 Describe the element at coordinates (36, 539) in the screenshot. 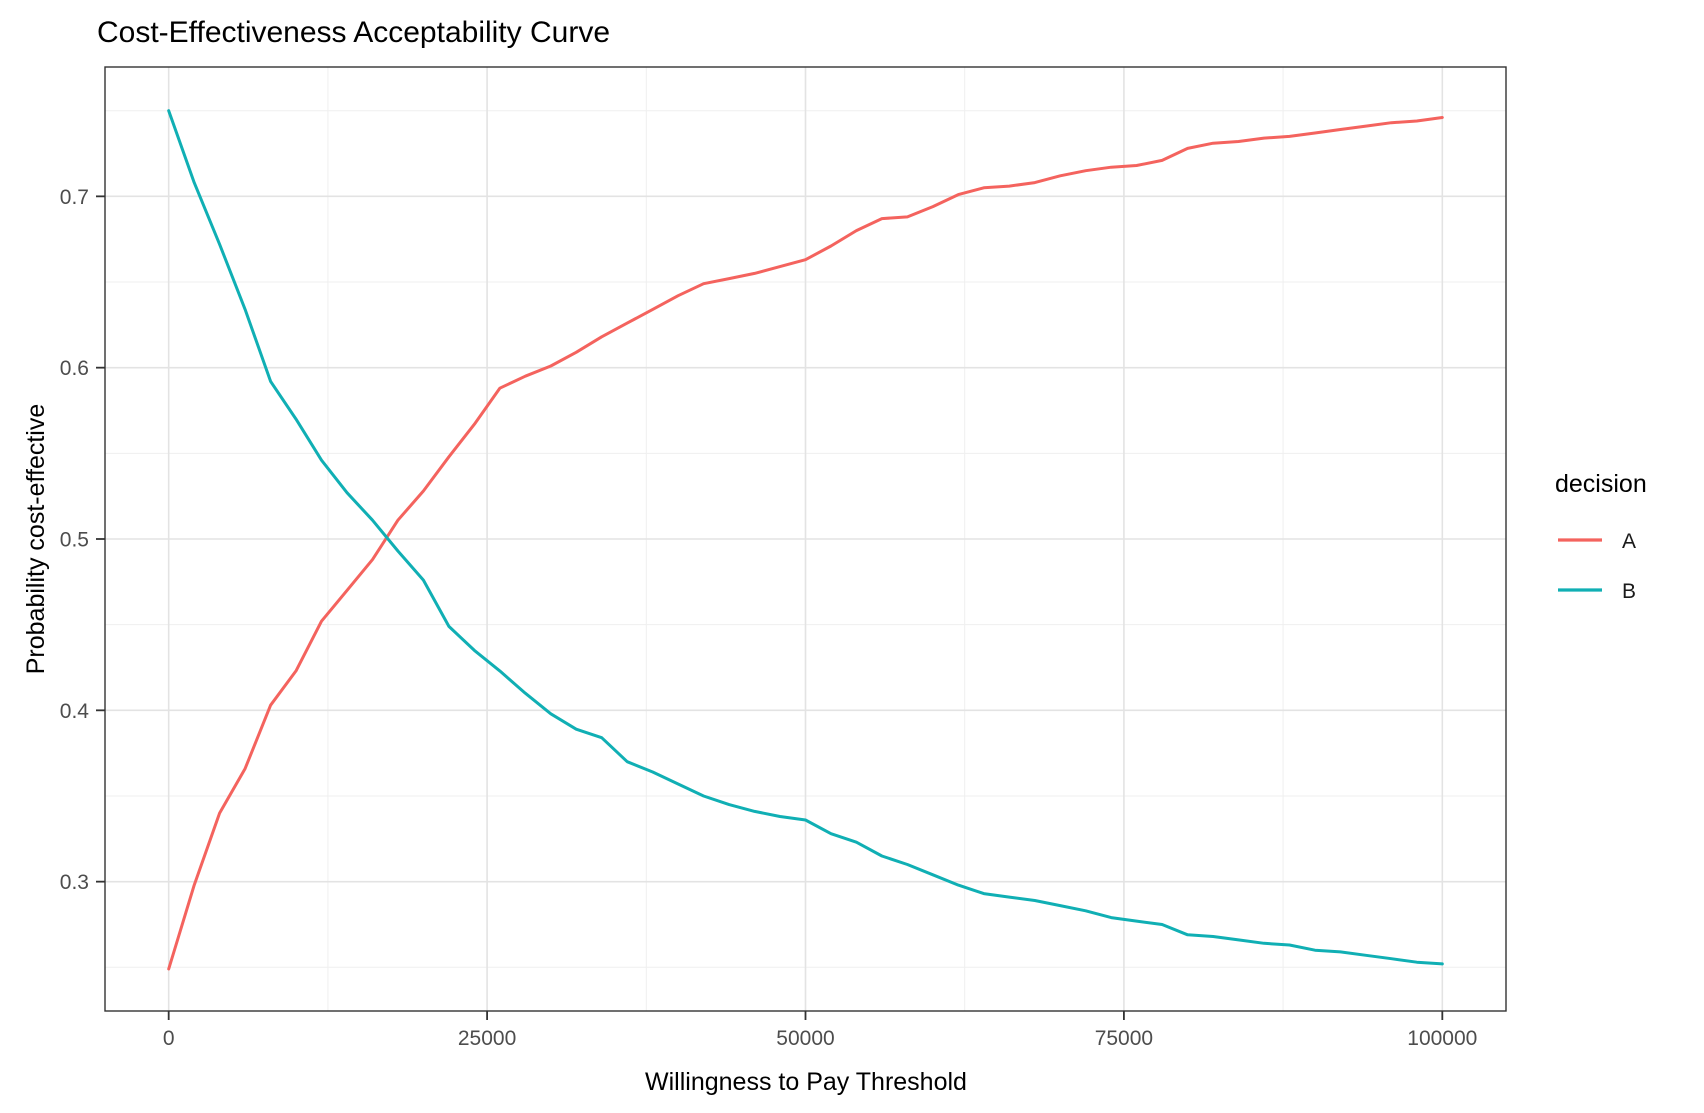

I see `y-axis-title: Probability cost-effective` at that location.